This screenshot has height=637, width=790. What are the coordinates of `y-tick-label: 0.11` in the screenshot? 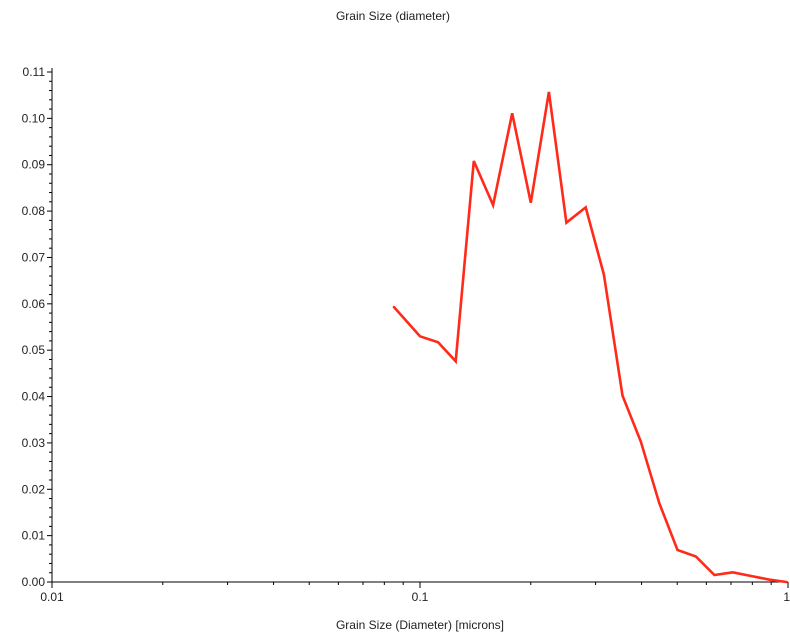 It's located at (34, 72).